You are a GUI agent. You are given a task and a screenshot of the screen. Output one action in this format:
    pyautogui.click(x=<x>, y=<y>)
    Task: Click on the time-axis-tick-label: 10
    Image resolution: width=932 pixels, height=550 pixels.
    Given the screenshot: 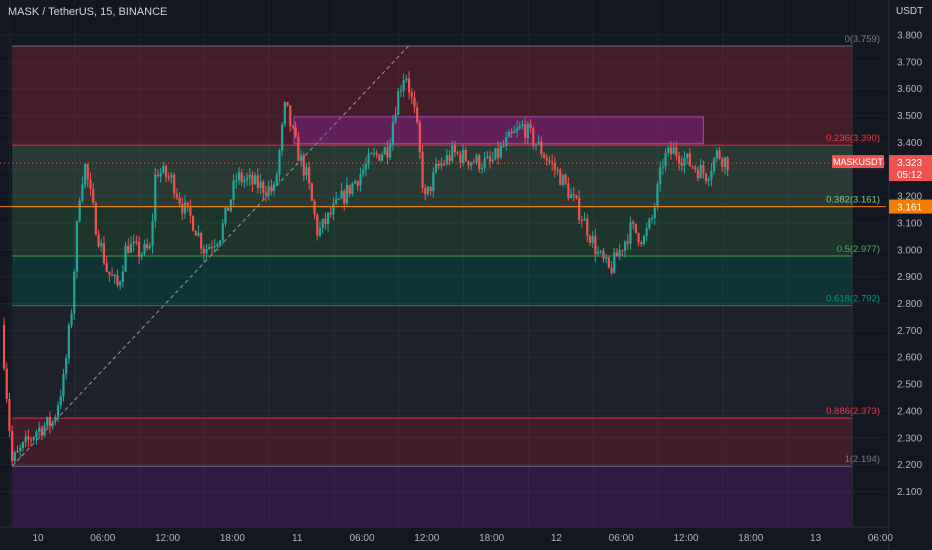 What is the action you would take?
    pyautogui.click(x=38, y=538)
    